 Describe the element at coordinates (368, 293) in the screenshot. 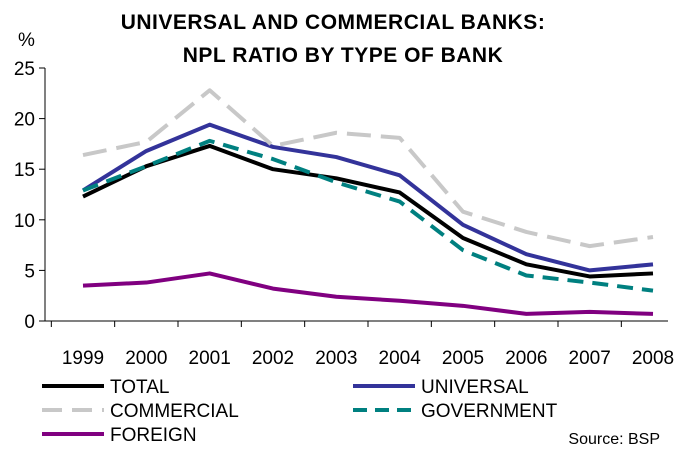

I see `series-line-foreign` at that location.